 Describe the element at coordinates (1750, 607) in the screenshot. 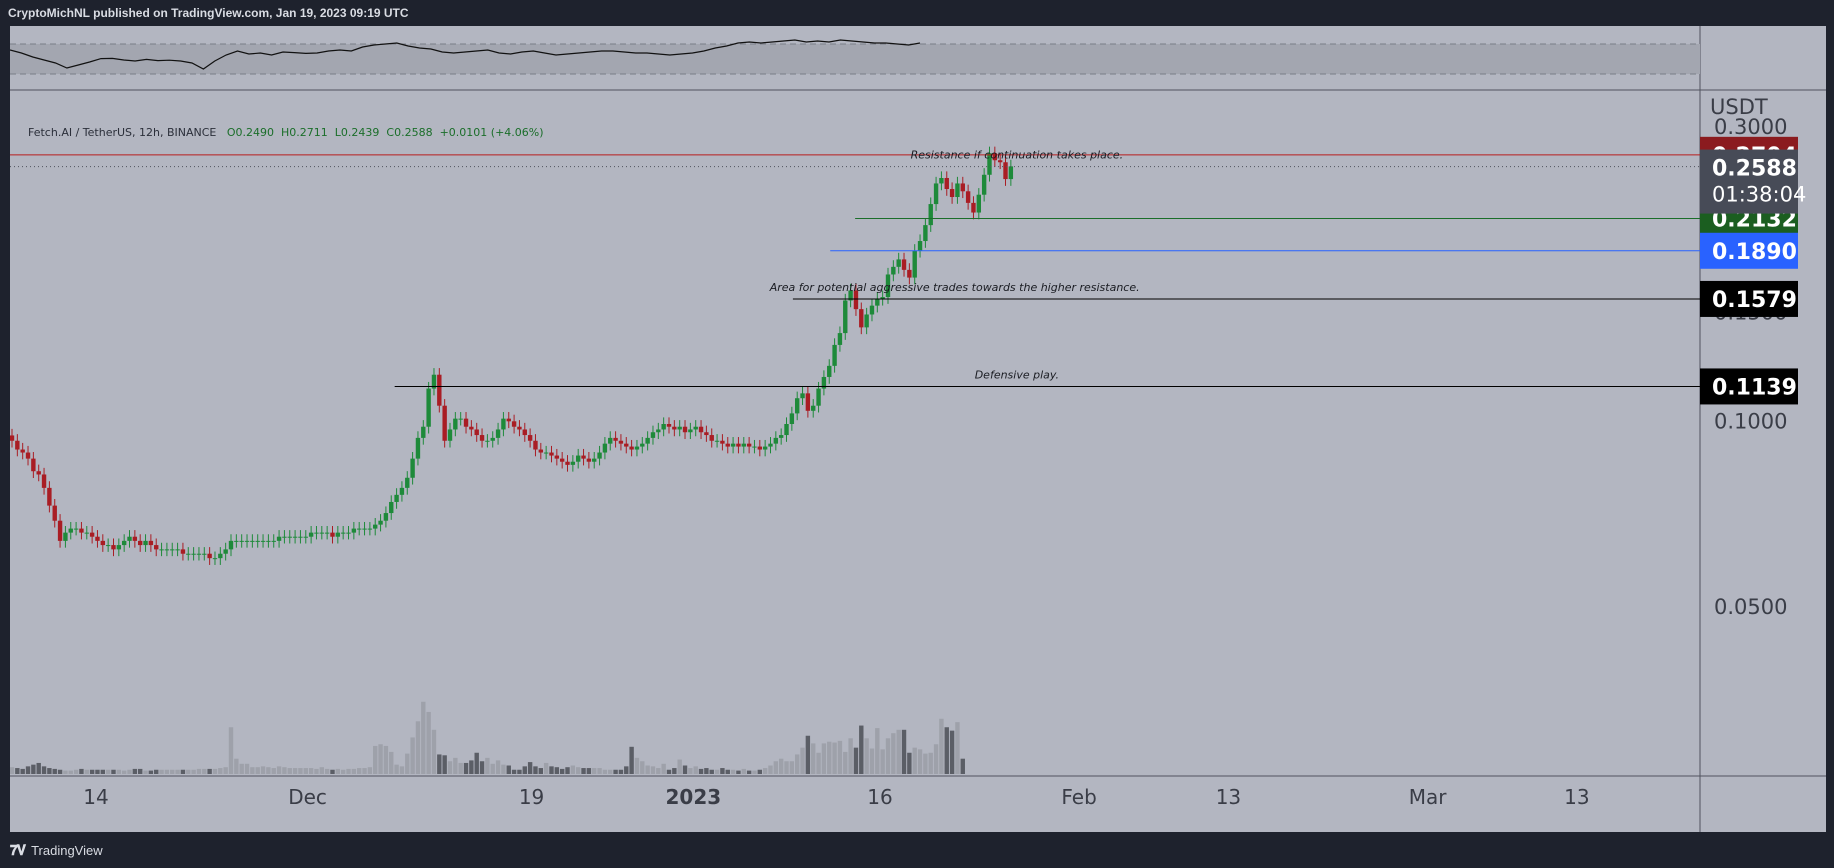

I see `y-tick-label: 0.0500` at that location.